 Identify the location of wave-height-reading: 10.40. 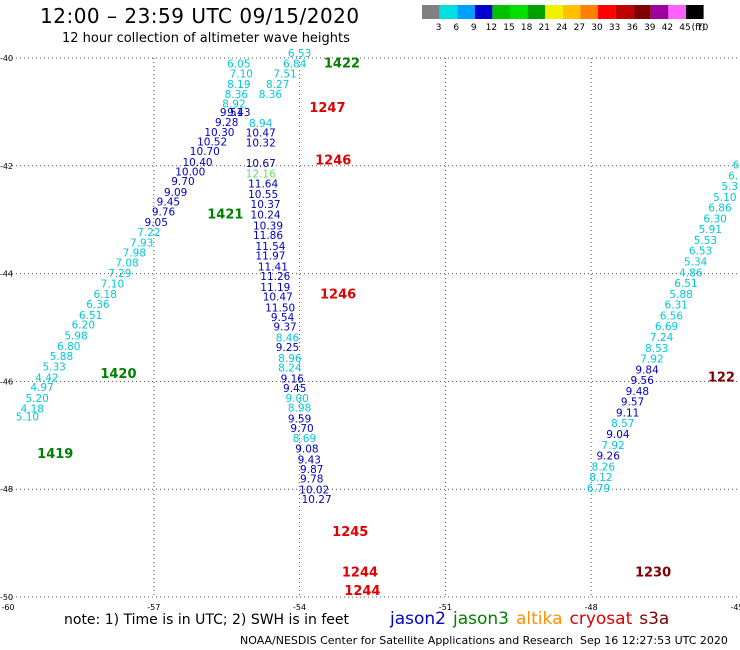
(198, 163).